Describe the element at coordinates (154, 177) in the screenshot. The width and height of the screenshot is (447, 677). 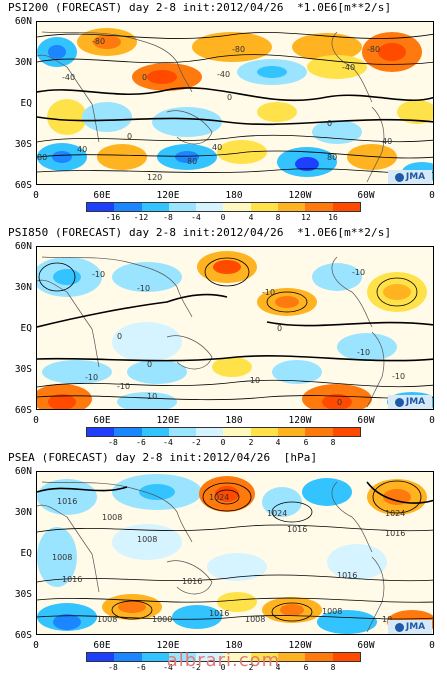
I see `contour-label: 120` at that location.